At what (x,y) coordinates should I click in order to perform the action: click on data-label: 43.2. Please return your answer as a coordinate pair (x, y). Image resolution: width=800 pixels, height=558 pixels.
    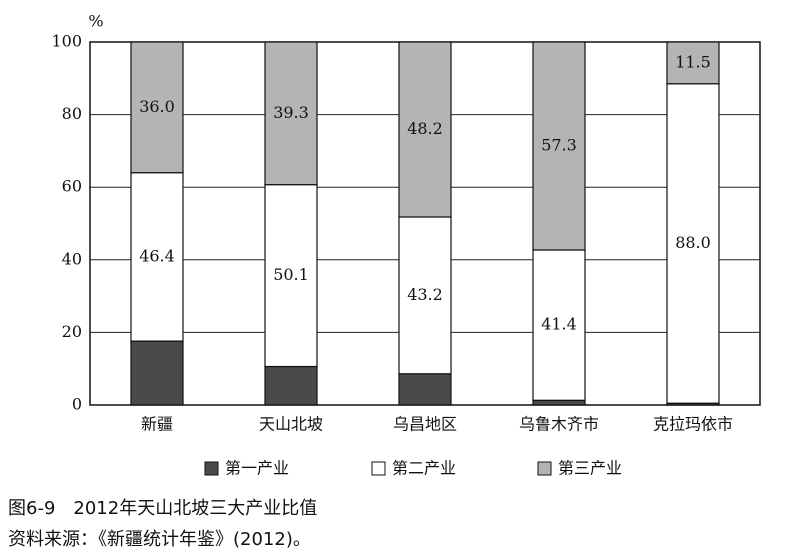
    Looking at the image, I should click on (425, 294).